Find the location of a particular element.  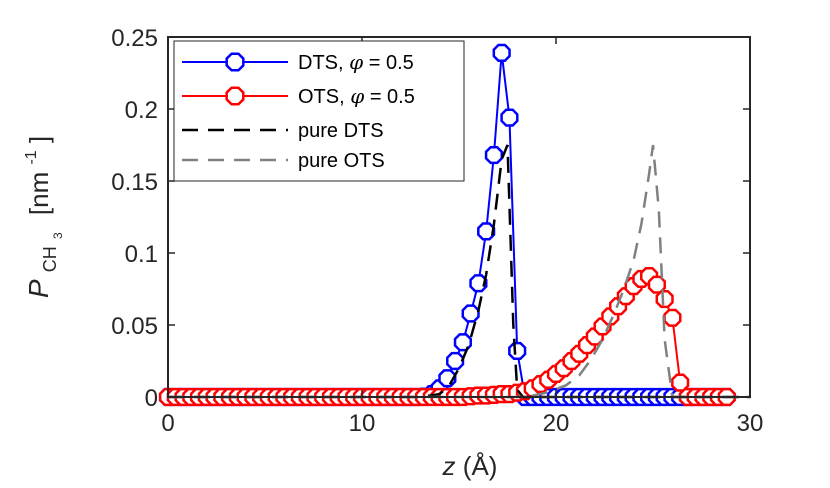

legend-label-ots-prefix: OTS, is located at coordinates (324, 97).